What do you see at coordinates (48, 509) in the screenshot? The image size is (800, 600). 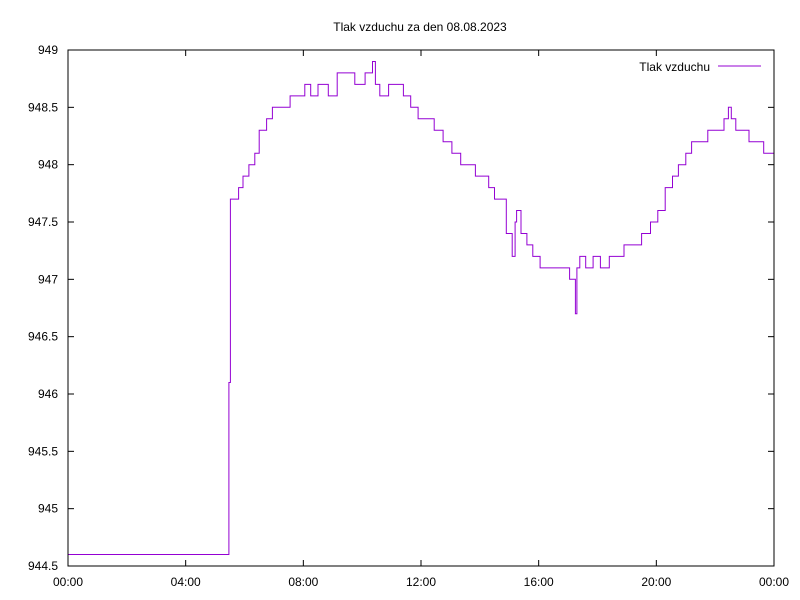 I see `y-tick-label: 945` at bounding box center [48, 509].